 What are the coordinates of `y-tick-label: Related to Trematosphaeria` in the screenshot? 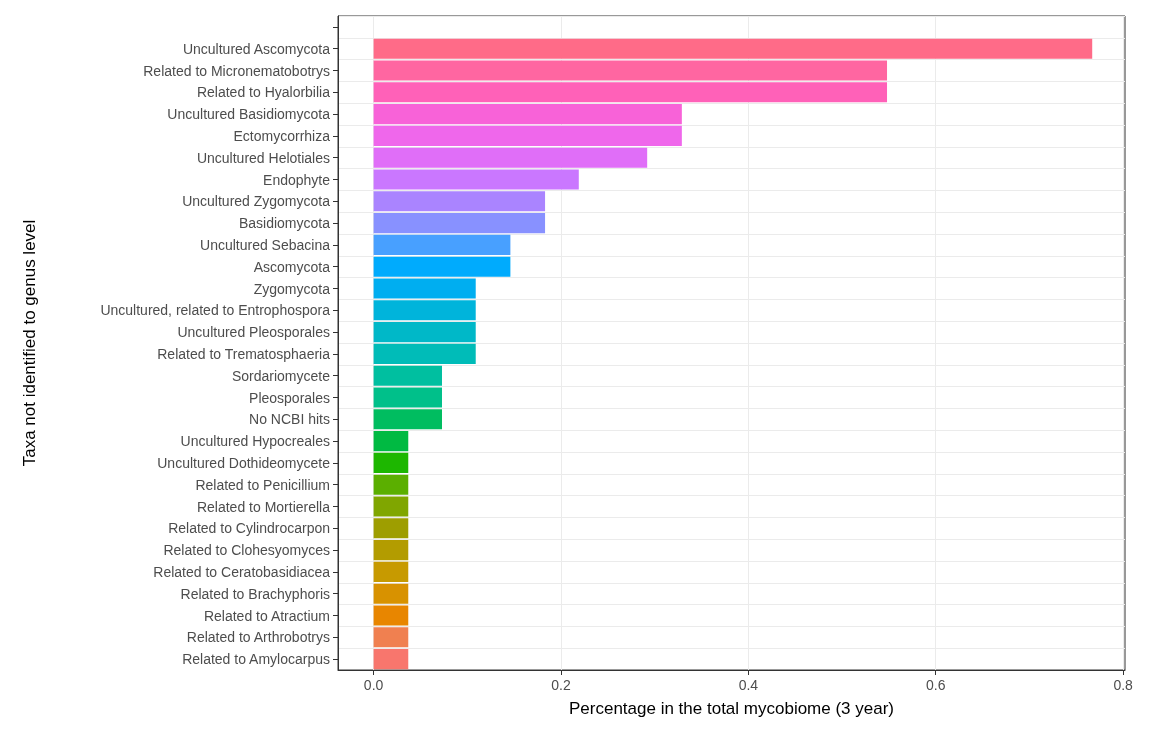 It's located at (244, 353).